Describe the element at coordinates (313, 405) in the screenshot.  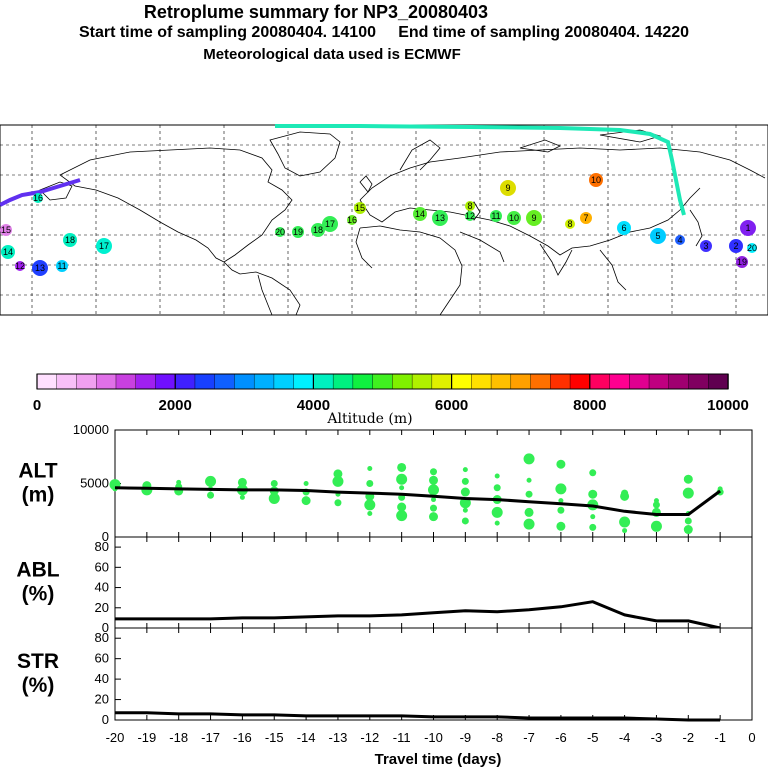
I see `colorbar-tick-label: 4000` at that location.